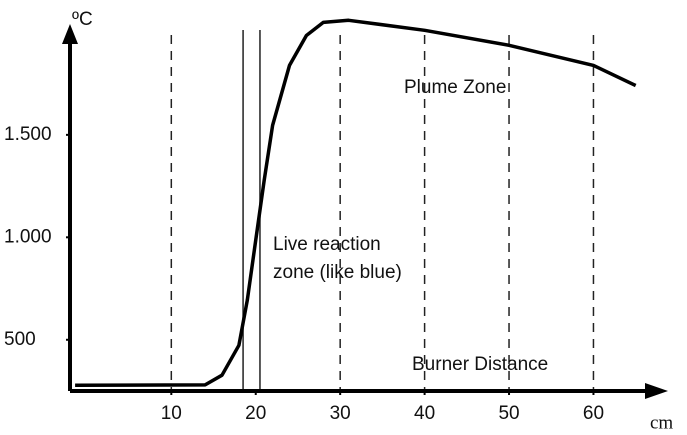 The width and height of the screenshot is (687, 435). I want to click on annotation: Burner Distance, so click(480, 364).